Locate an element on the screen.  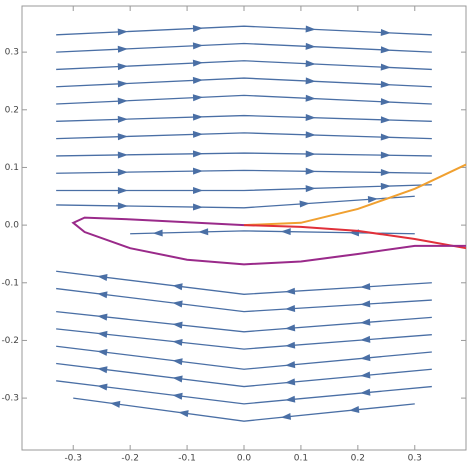
y-tick-label: 0.1 is located at coordinates (12, 168).